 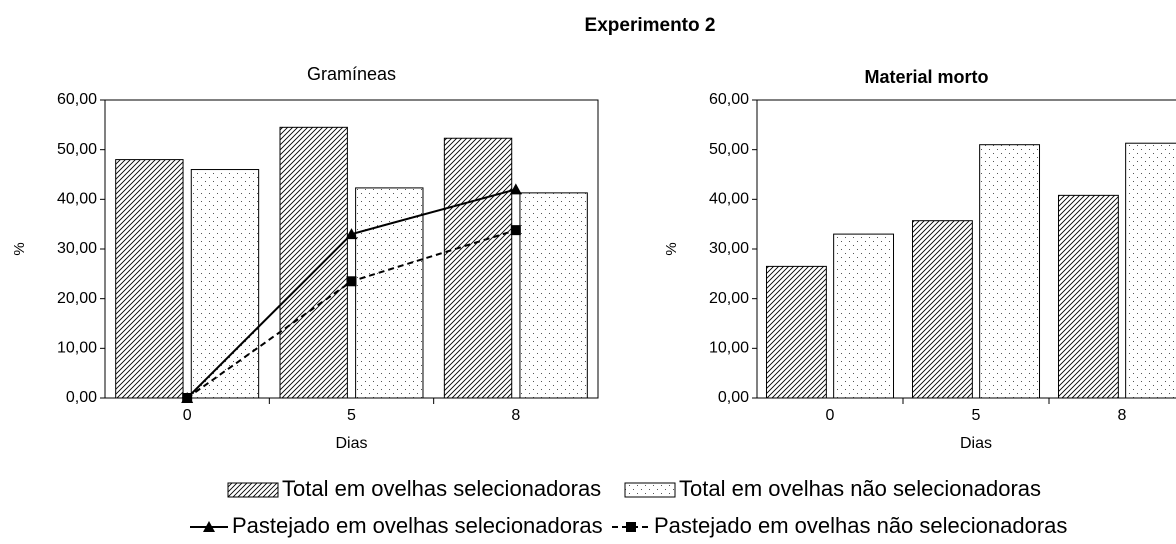 I want to click on legend-label: Total em ovelhas não selecionadoras, so click(x=860, y=488).